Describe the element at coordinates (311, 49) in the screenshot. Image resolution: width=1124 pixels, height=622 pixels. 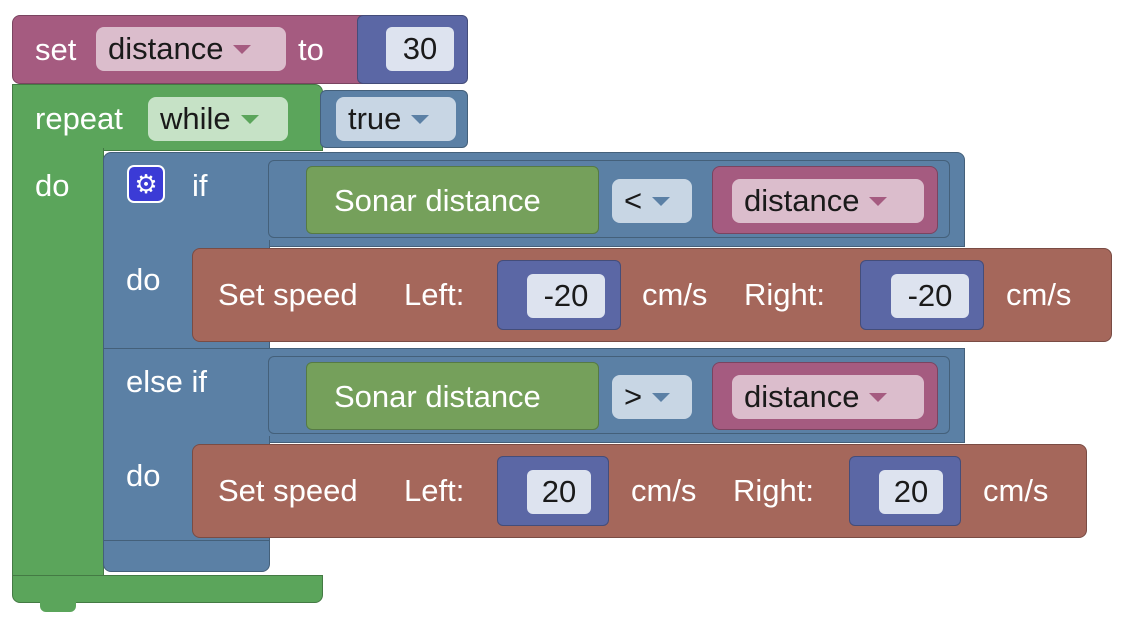
I see `to-label: to` at that location.